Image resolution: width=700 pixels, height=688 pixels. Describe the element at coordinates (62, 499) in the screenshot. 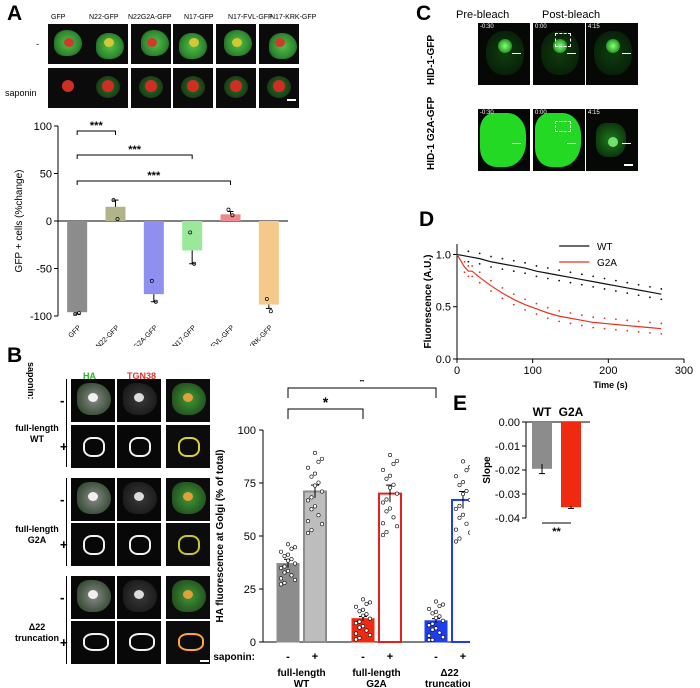

I see `sign-label-r2: -` at that location.